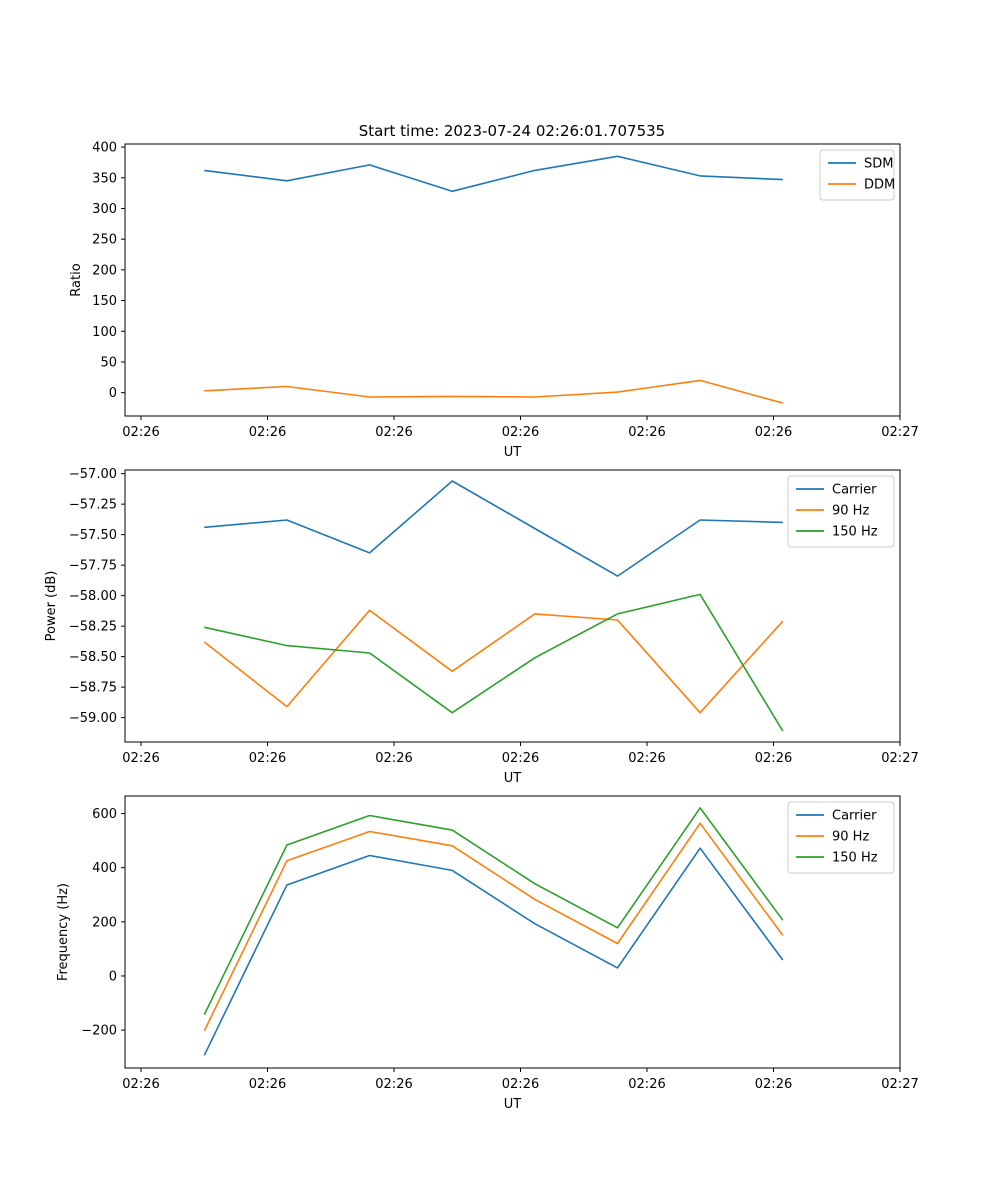 The width and height of the screenshot is (1000, 1200). Describe the element at coordinates (879, 185) in the screenshot. I see `legend-label: DDM` at that location.